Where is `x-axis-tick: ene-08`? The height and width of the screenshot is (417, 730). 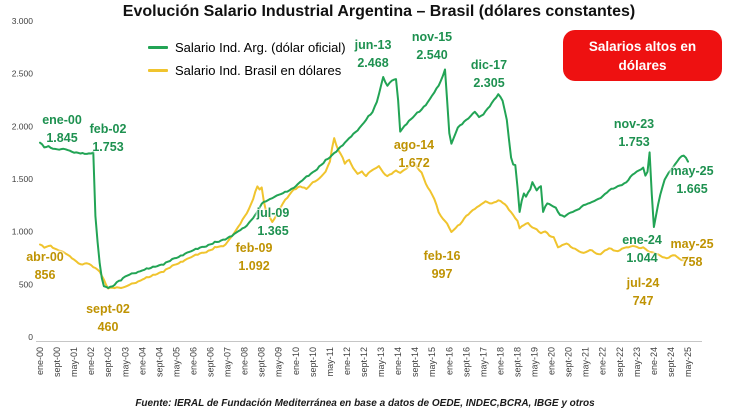 x-axis-tick: ene-08 is located at coordinates (245, 361).